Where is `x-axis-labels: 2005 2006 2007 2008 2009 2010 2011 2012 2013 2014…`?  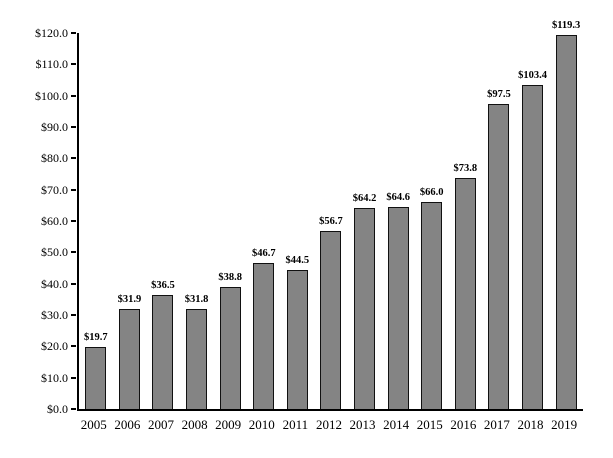
x-axis-labels: 2005 2006 2007 2008 2009 2010 2011 2012 2013 2014… is located at coordinates (329, 425).